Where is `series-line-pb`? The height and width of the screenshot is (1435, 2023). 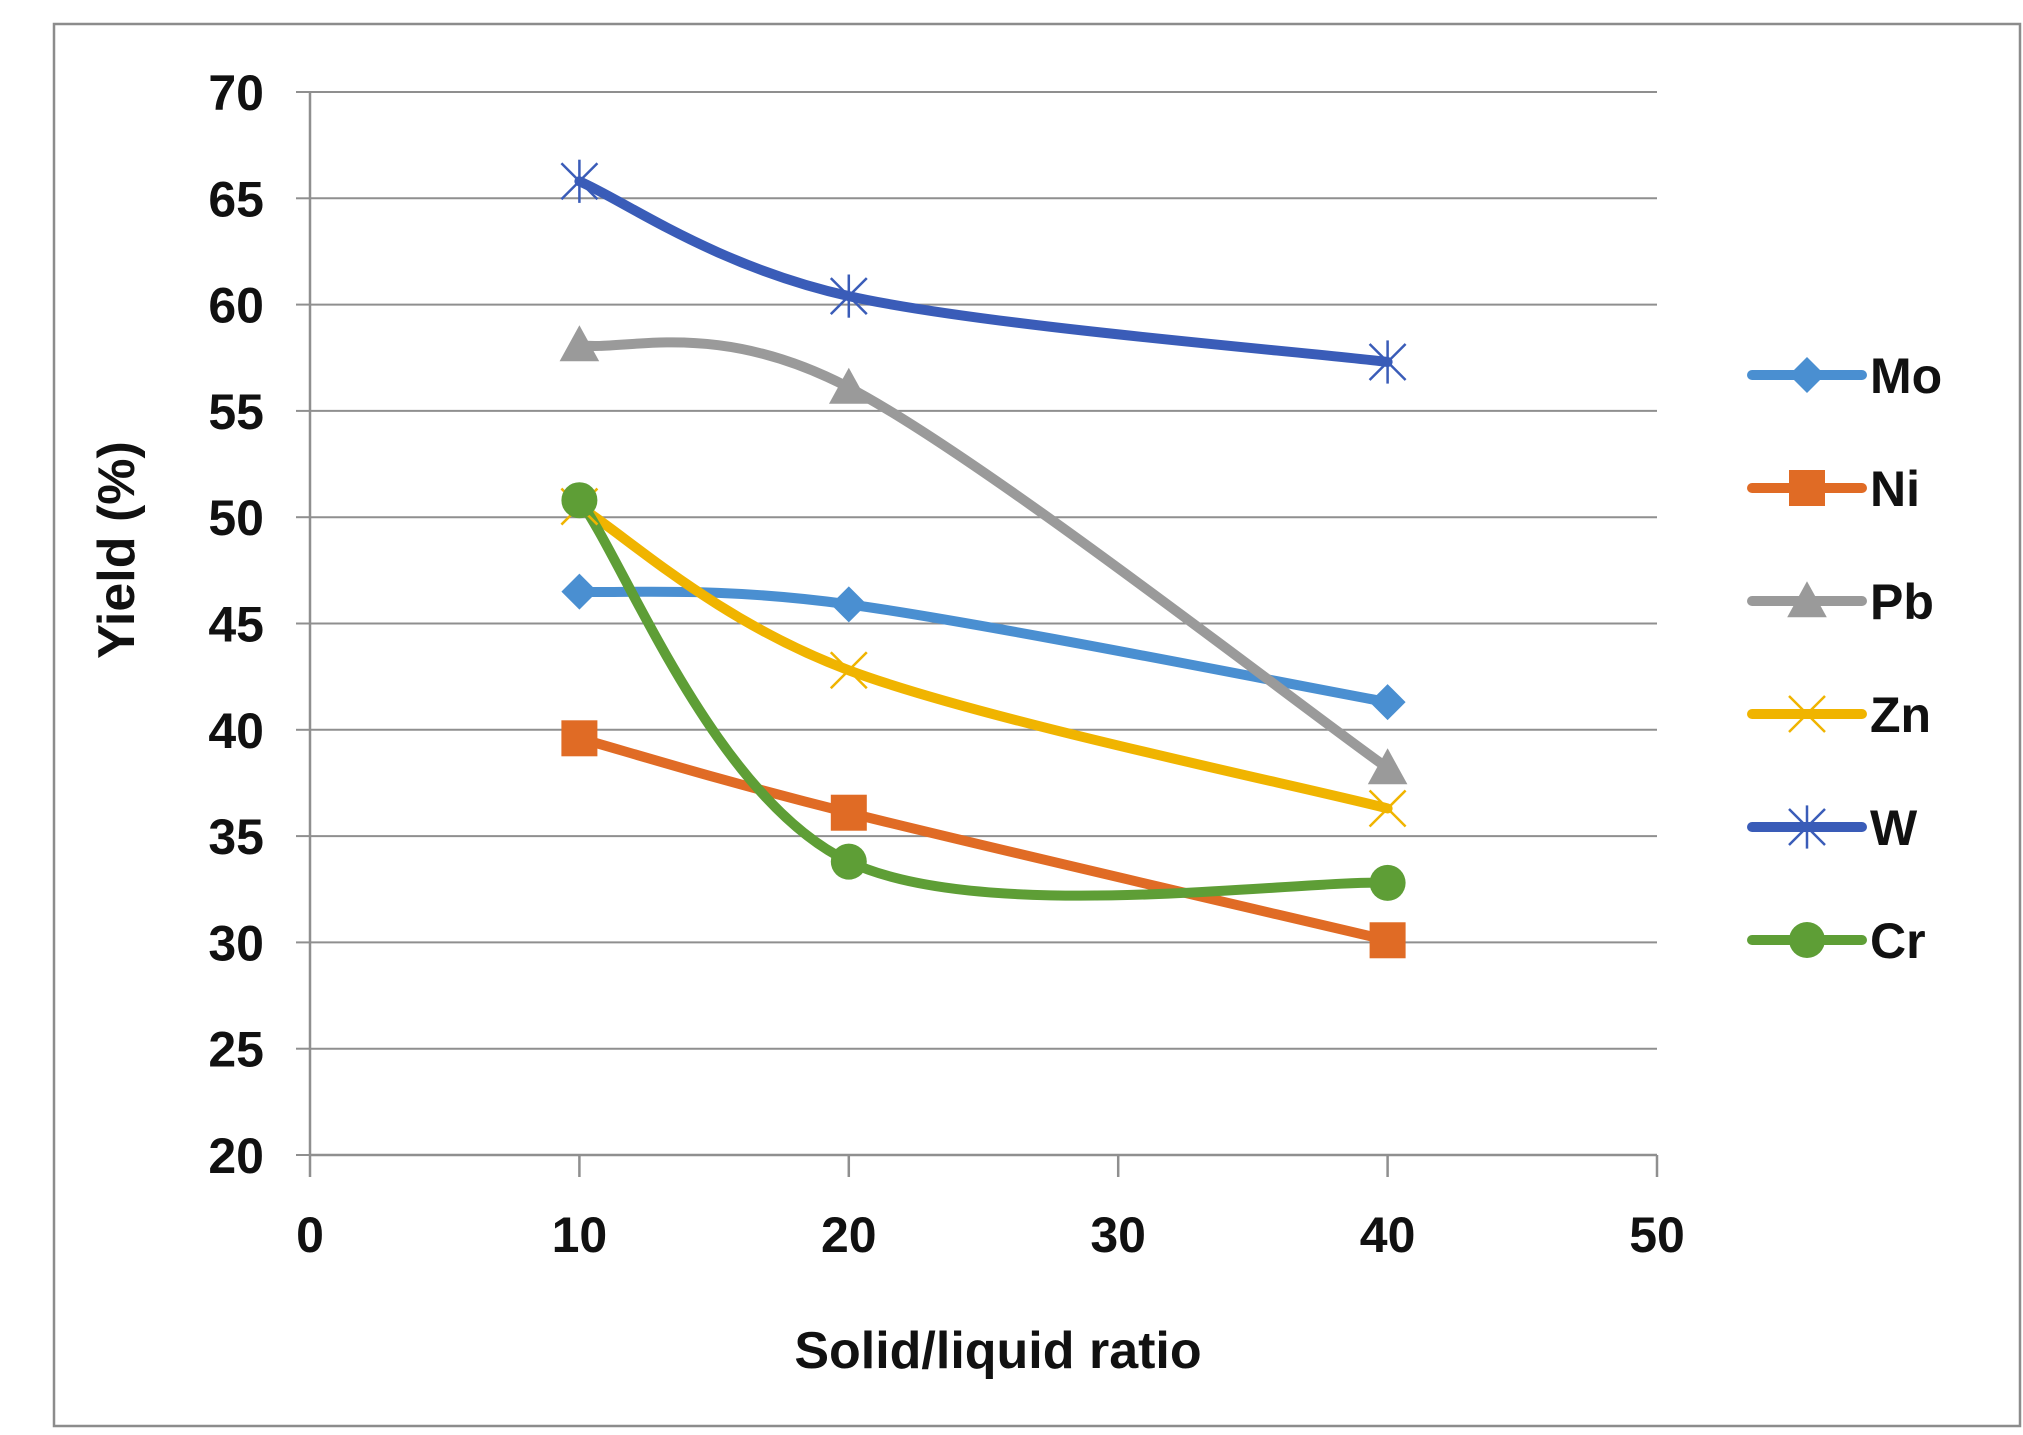
series-line-pb is located at coordinates (983, 555).